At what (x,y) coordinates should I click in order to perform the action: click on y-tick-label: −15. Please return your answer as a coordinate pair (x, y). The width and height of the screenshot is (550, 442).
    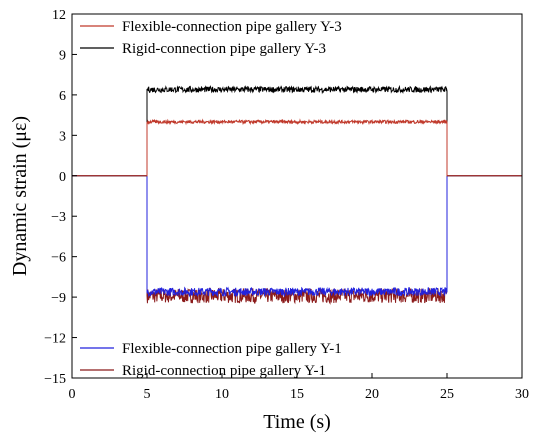
    Looking at the image, I should click on (55, 379).